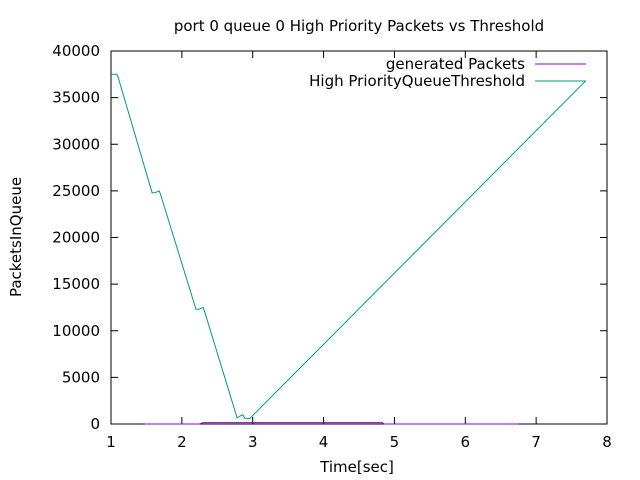 The image size is (640, 480). I want to click on y-tick-label: 0, so click(95, 424).